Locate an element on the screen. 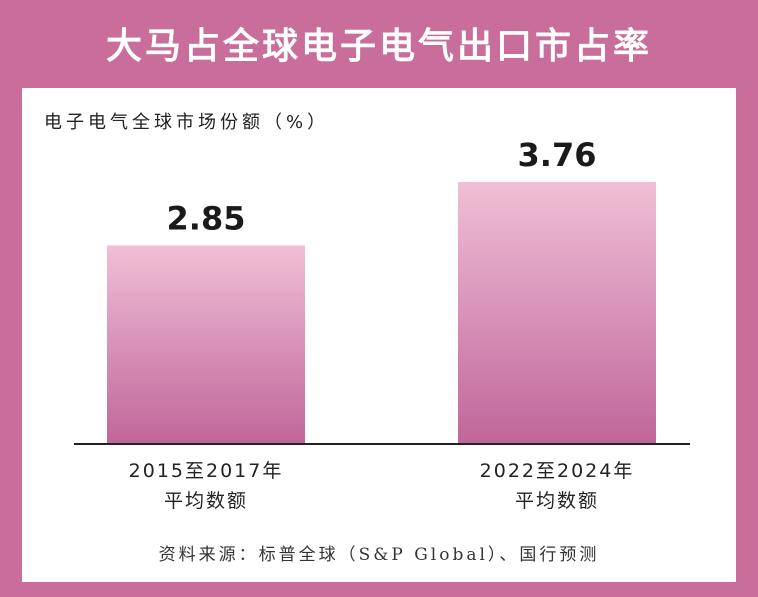  chart-title: 大马占全球电子电气出口市占率 is located at coordinates (378, 46).